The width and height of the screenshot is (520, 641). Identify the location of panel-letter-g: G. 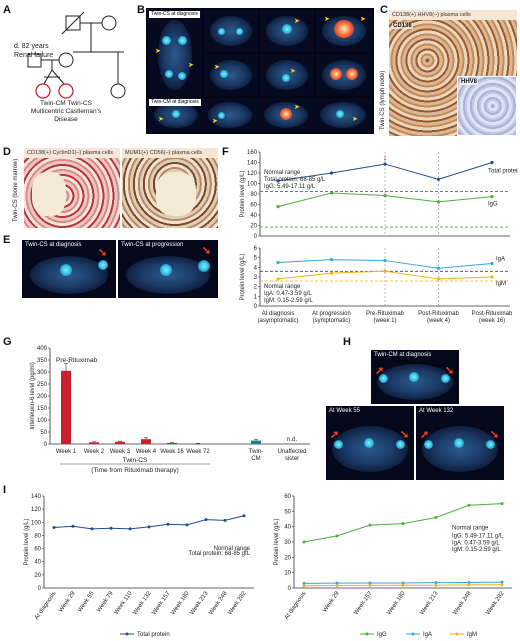
(7, 342).